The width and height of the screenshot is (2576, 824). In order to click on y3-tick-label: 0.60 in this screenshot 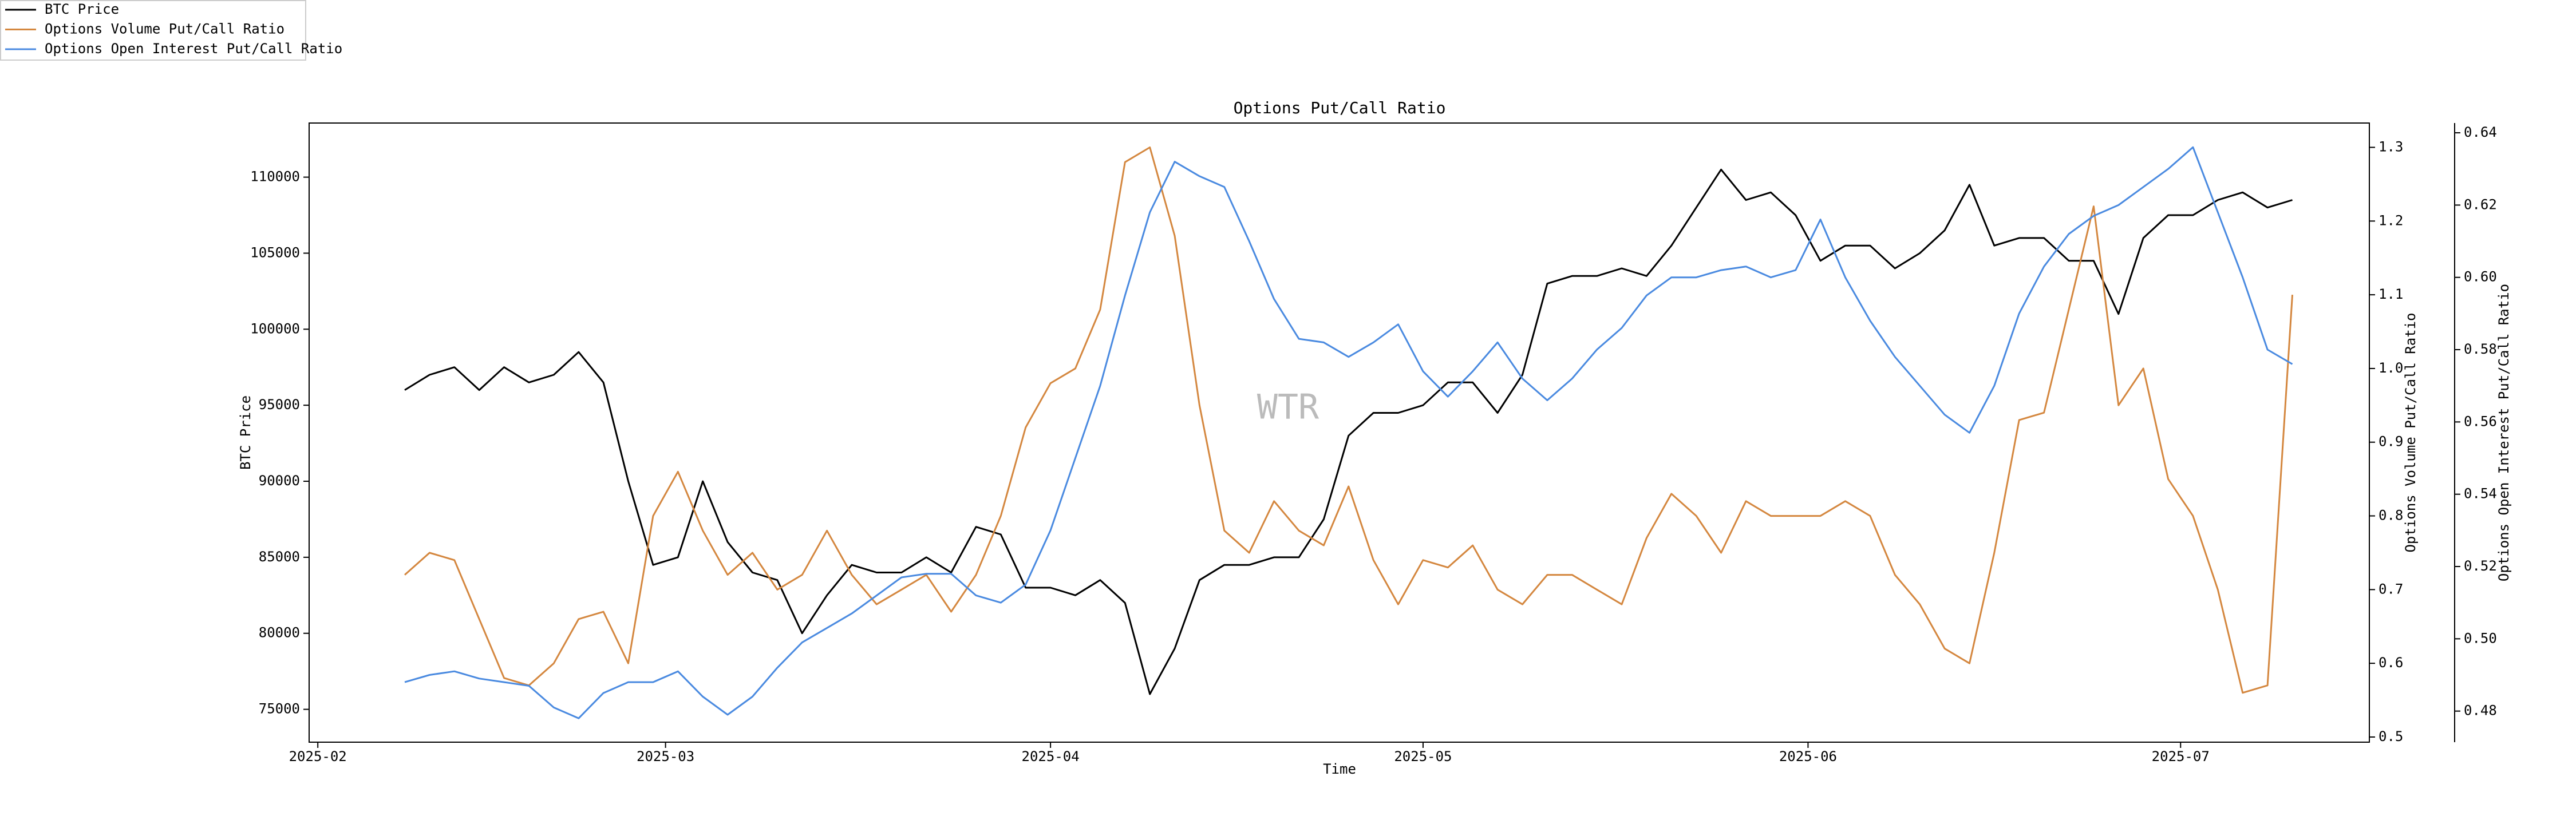, I will do `click(2480, 277)`.